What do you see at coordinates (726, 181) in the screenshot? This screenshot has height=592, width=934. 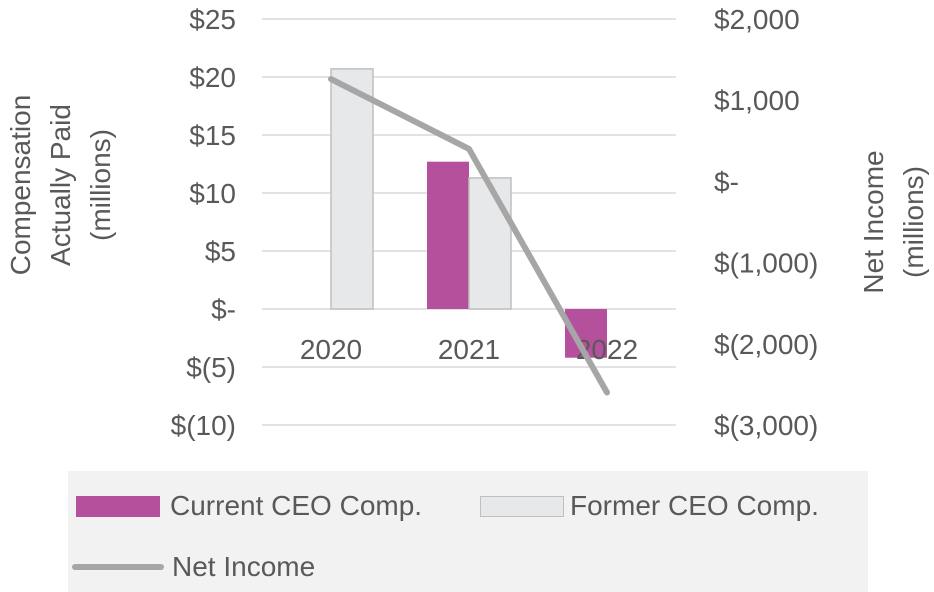 I see `right-tick-label: $-` at bounding box center [726, 181].